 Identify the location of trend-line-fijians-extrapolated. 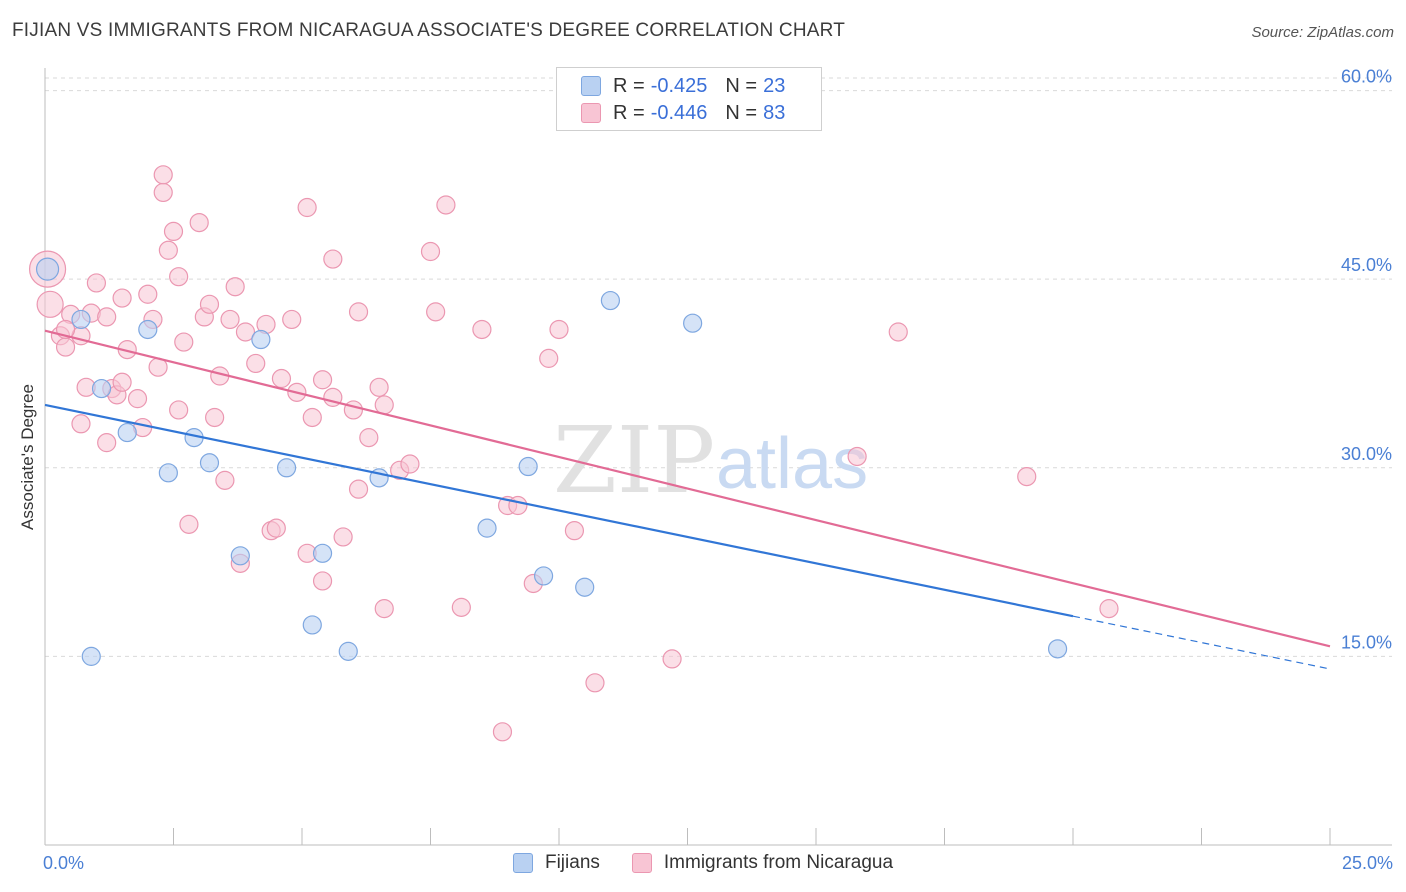
(1201, 642).